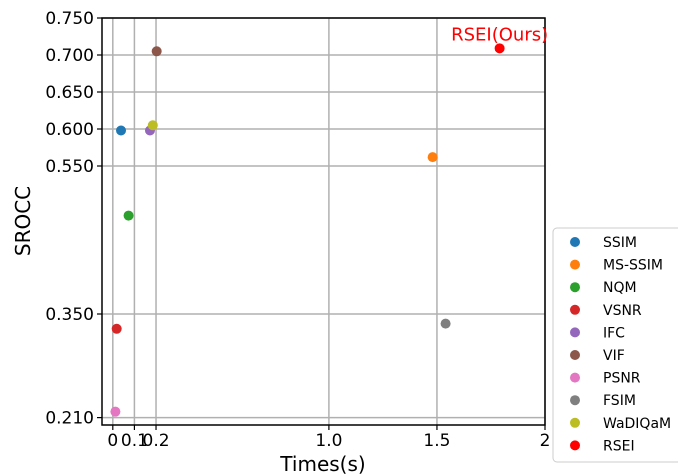  I want to click on y-axis-title: SROCC, so click(23, 221).